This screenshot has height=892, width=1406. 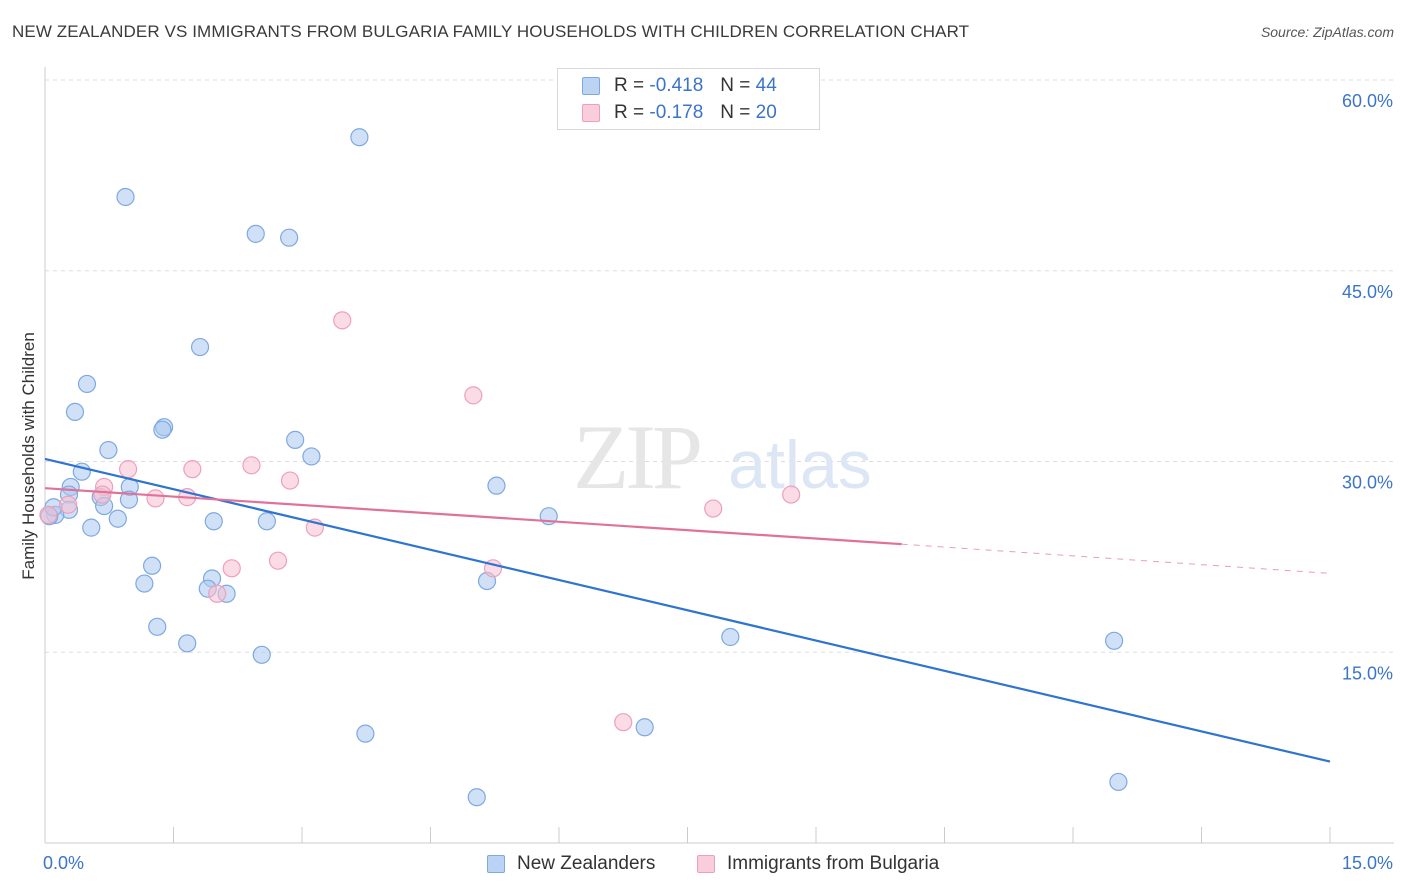 I want to click on bottom-legend-swatch-pink, so click(x=706, y=864).